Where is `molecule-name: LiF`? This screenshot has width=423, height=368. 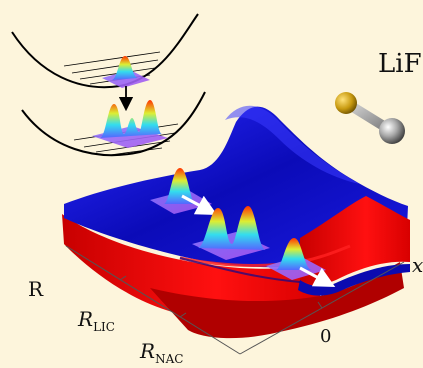 molecule-name: LiF is located at coordinates (400, 64).